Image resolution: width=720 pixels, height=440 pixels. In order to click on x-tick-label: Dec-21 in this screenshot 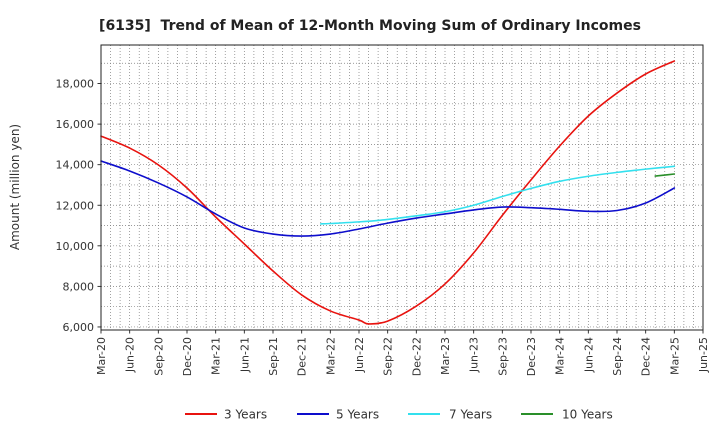, I will do `click(302, 356)`.